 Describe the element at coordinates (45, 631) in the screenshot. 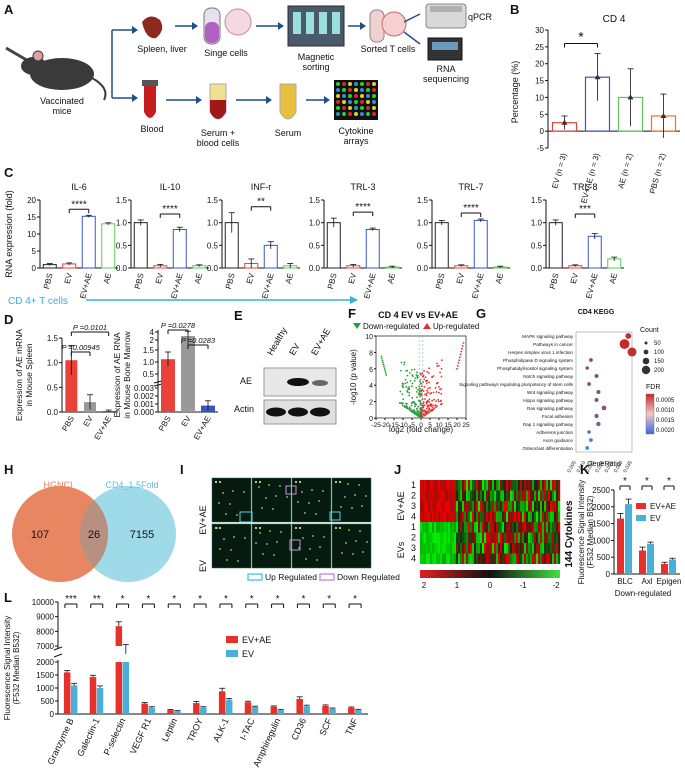

I see `chart-l-y-tick-label: 8000` at that location.